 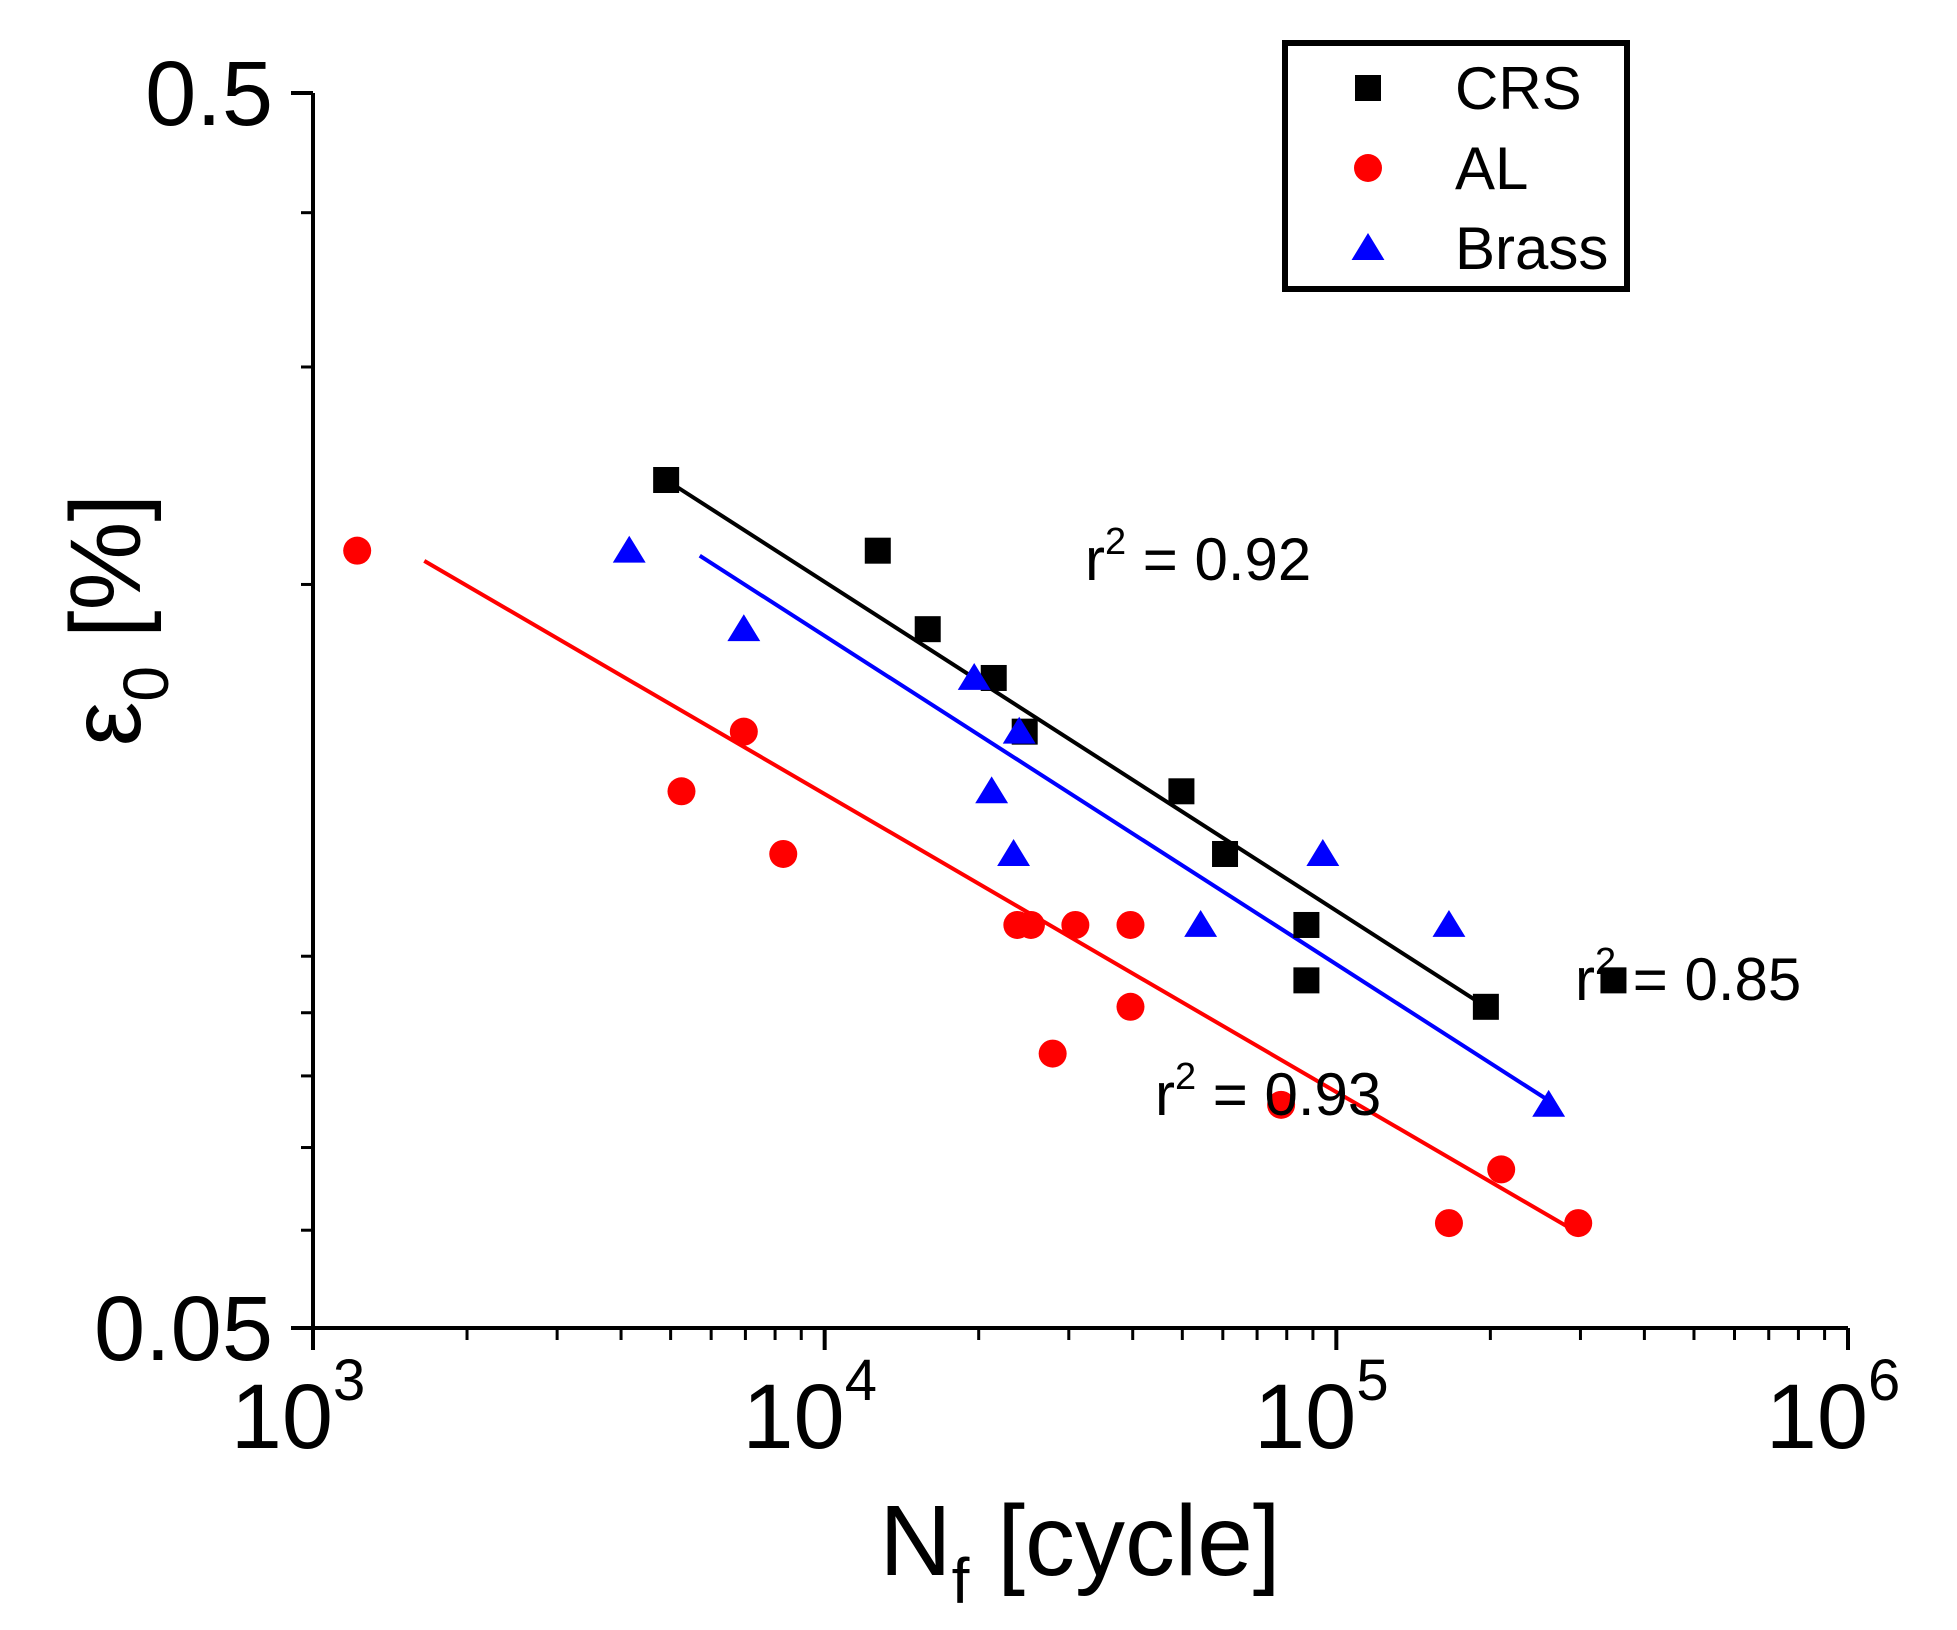 What do you see at coordinates (1124, 1541) in the screenshot?
I see `x-axis-title-rest: [cycle]` at bounding box center [1124, 1541].